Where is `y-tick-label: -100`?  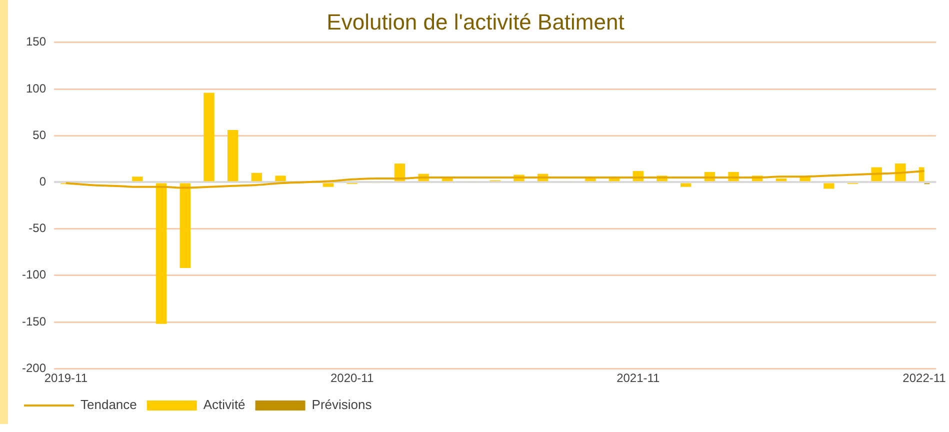
y-tick-label: -100 is located at coordinates (34, 275).